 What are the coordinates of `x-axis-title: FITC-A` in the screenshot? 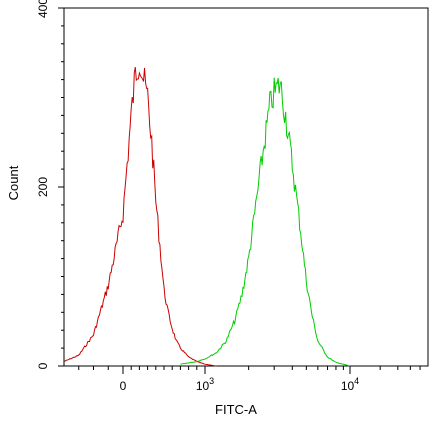 It's located at (236, 409).